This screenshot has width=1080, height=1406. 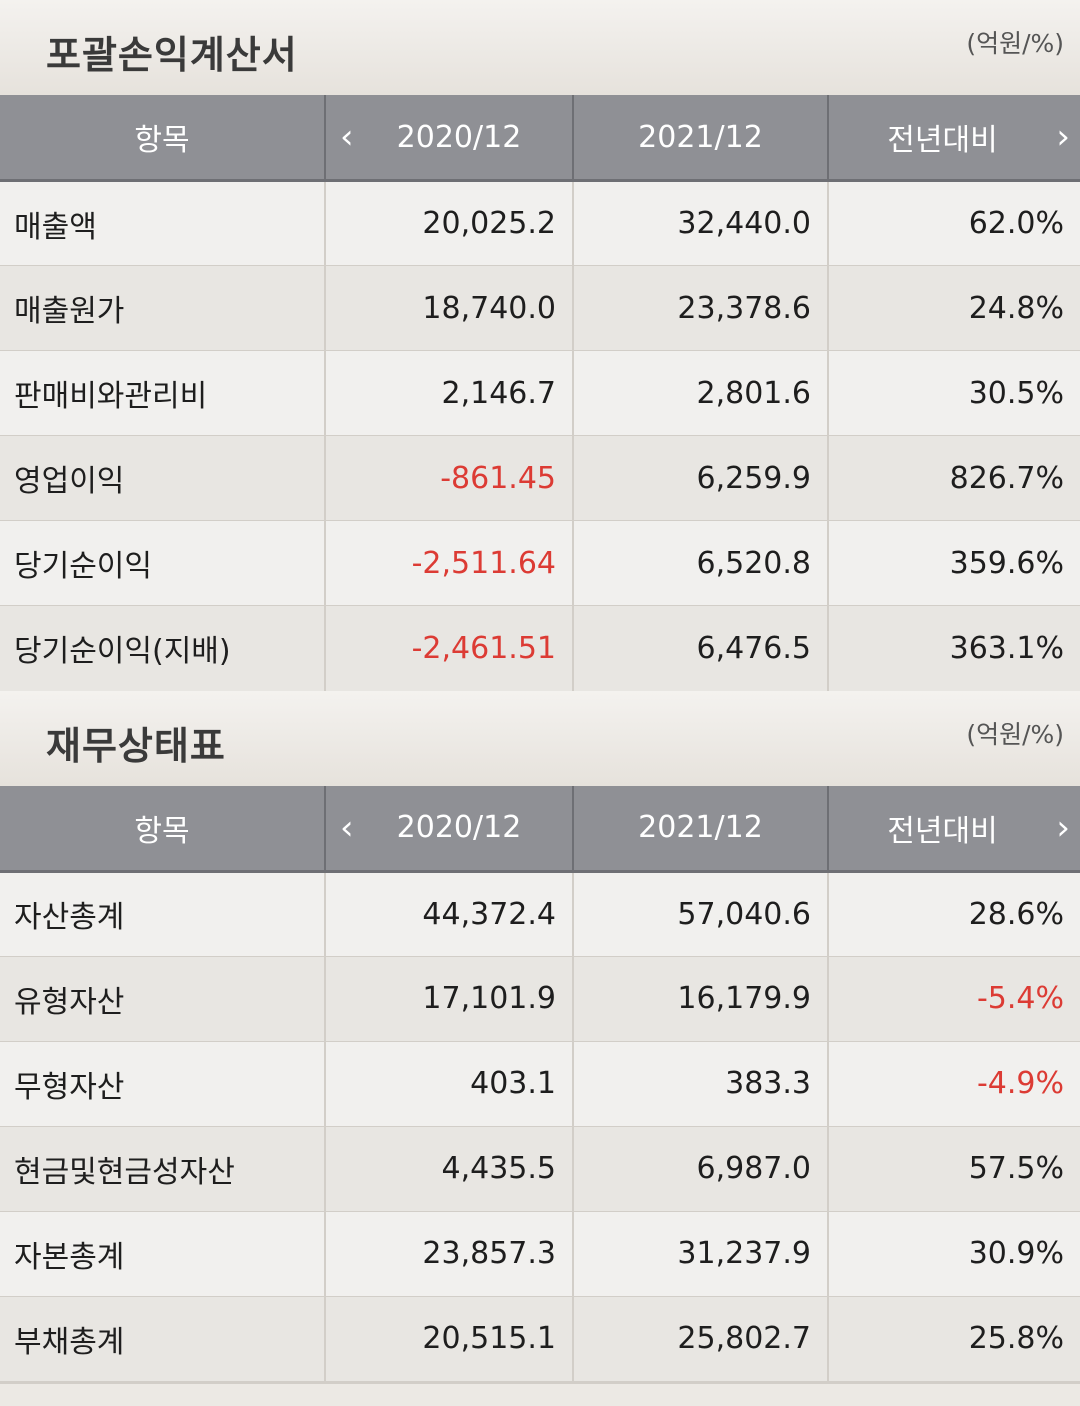 I want to click on value-2020: 20,025.2, so click(x=448, y=223).